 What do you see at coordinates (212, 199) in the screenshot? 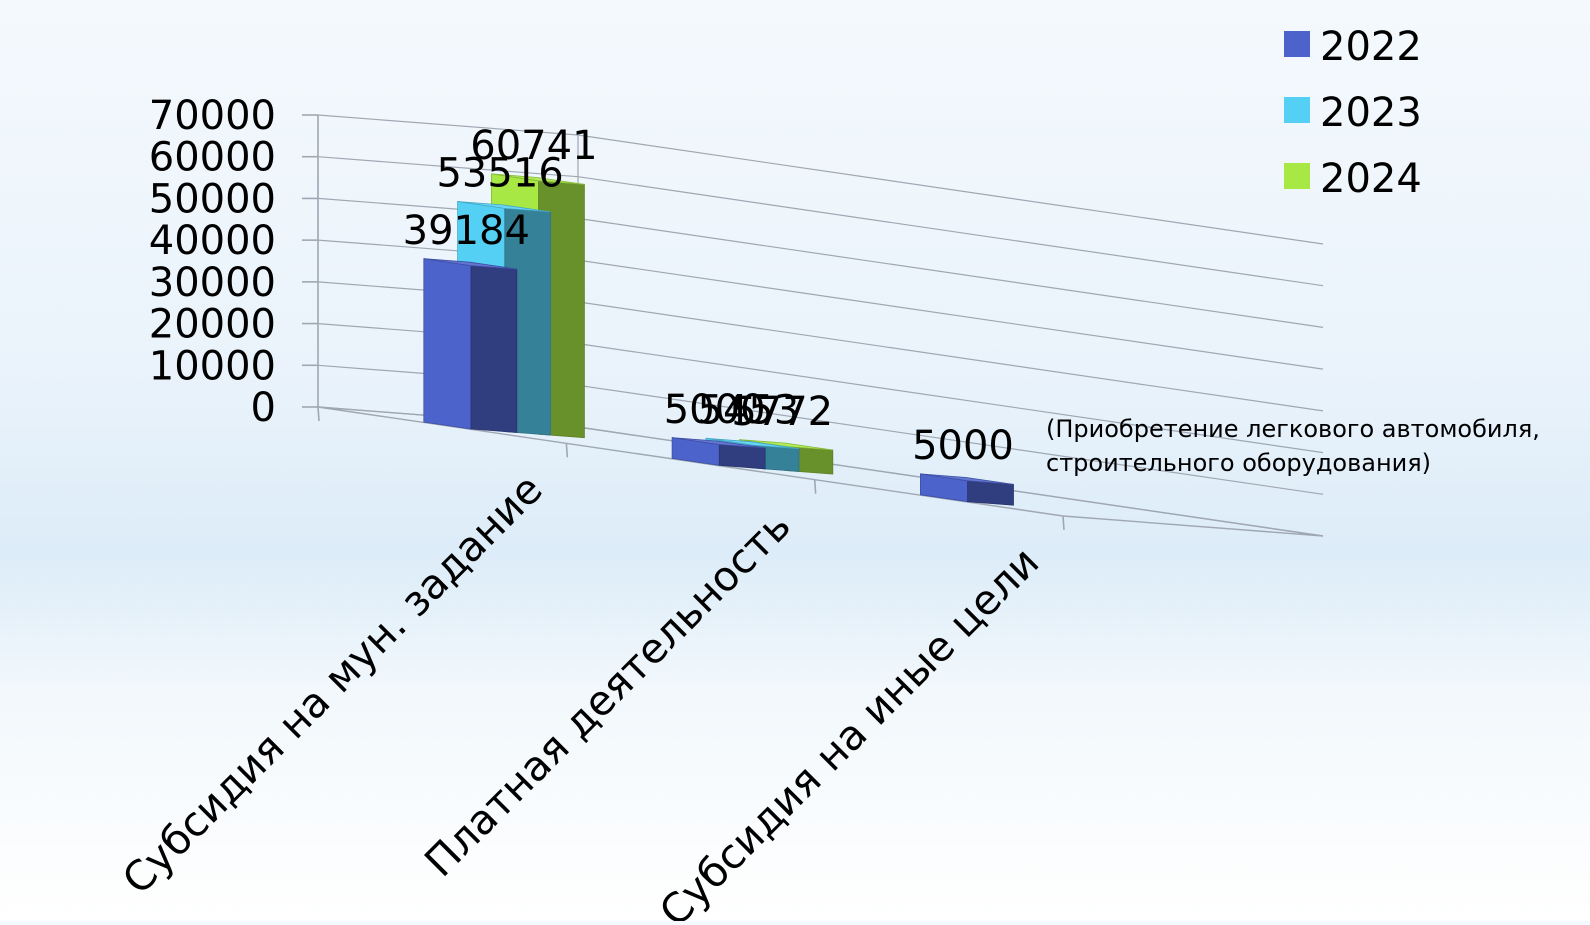
I see `value-tick-label: 50000` at bounding box center [212, 199].